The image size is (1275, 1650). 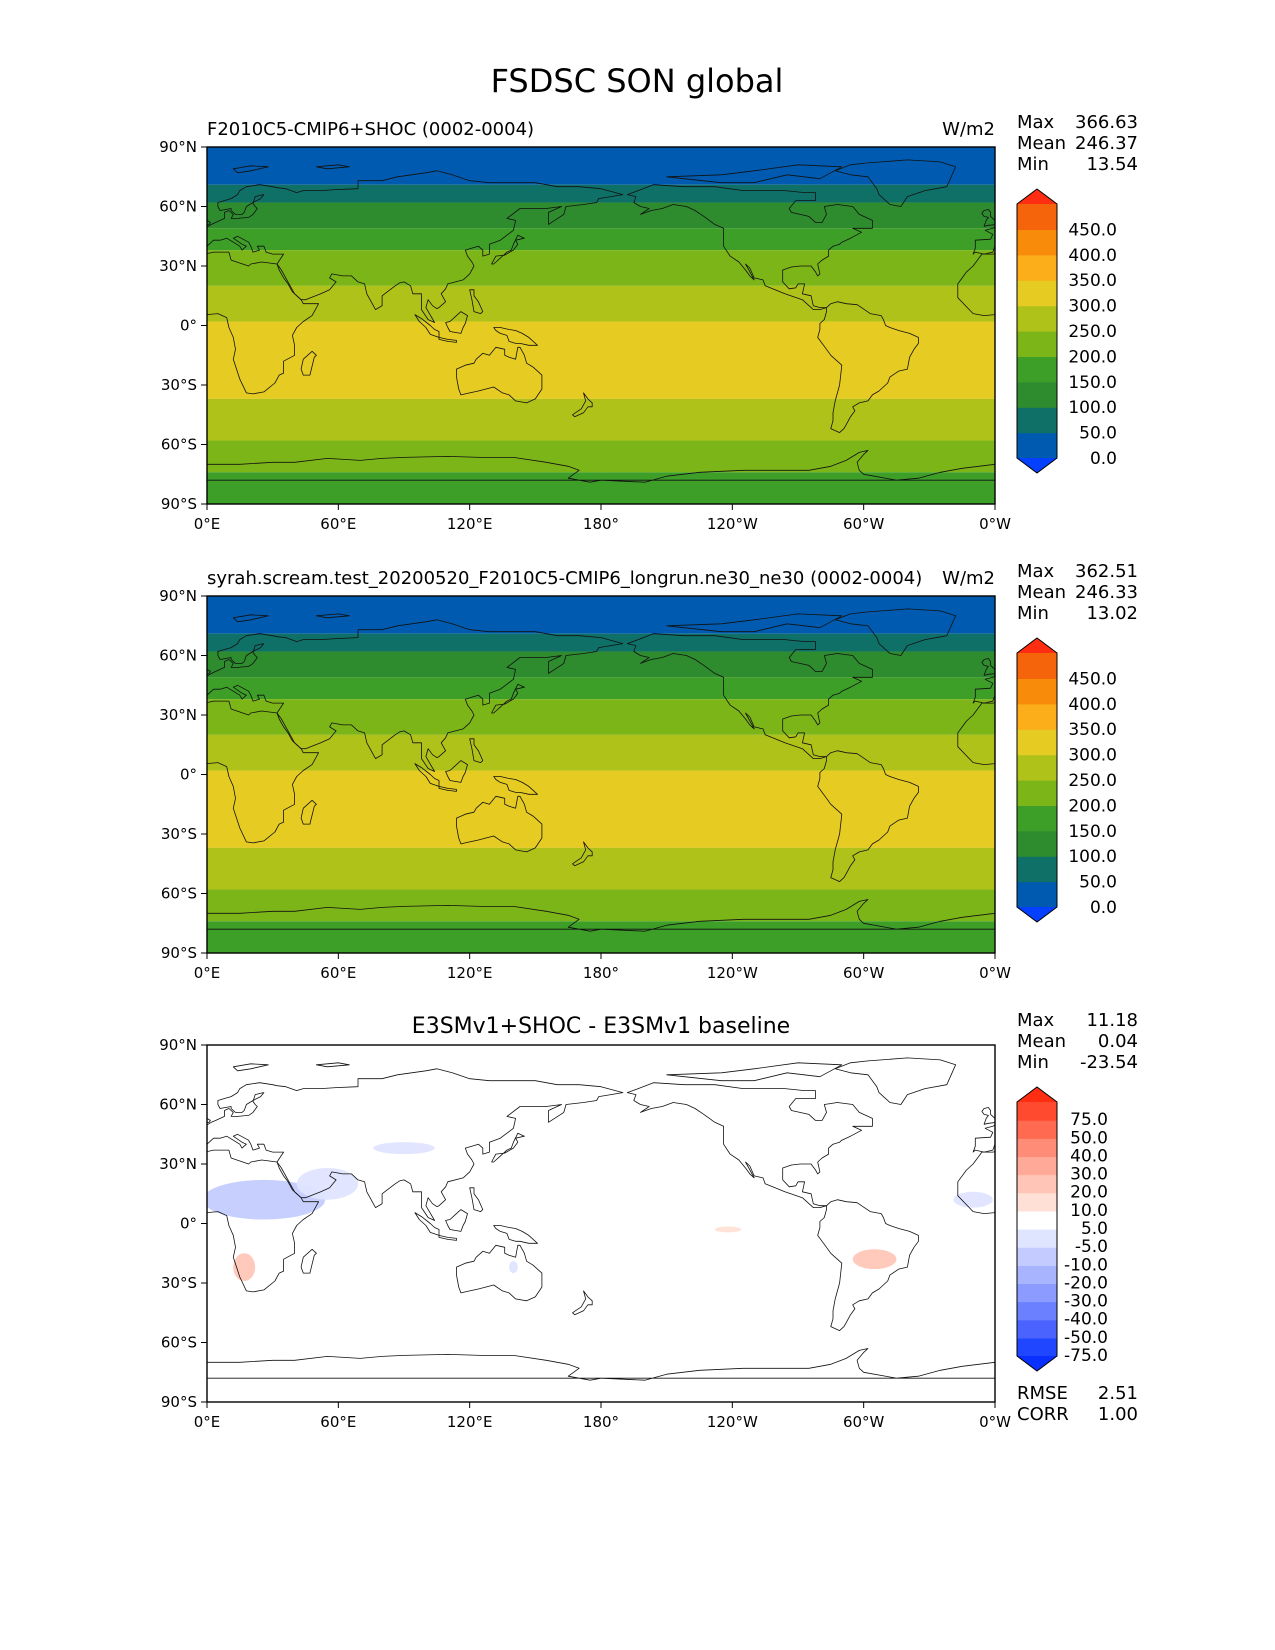 What do you see at coordinates (1089, 1138) in the screenshot?
I see `colorbar-label: 50.0` at bounding box center [1089, 1138].